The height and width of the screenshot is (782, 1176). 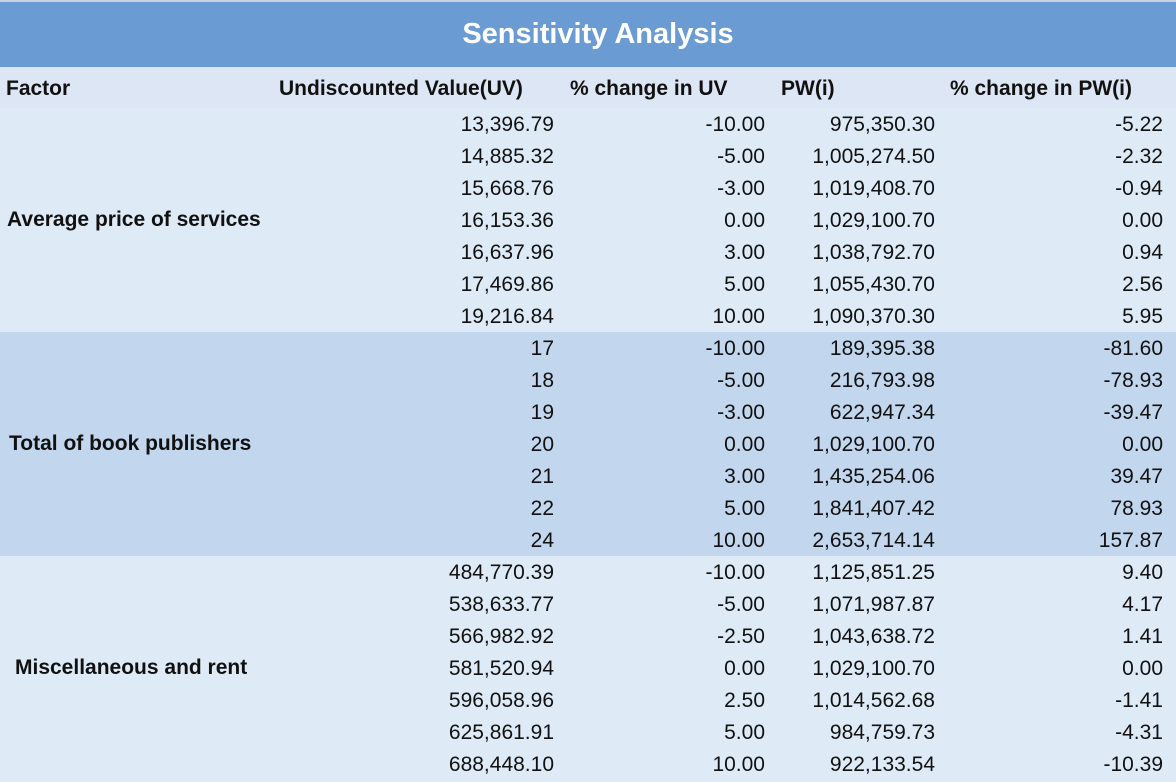 I want to click on table-title: Sensitivity Analysis, so click(x=598, y=34).